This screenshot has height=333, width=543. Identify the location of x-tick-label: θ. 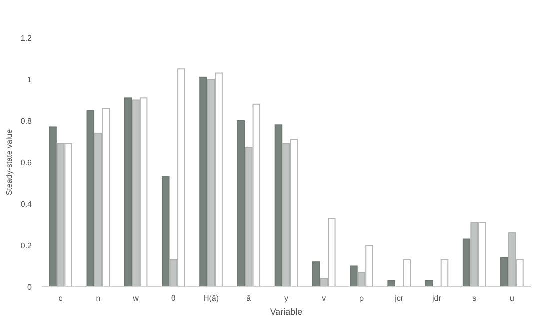
(173, 298).